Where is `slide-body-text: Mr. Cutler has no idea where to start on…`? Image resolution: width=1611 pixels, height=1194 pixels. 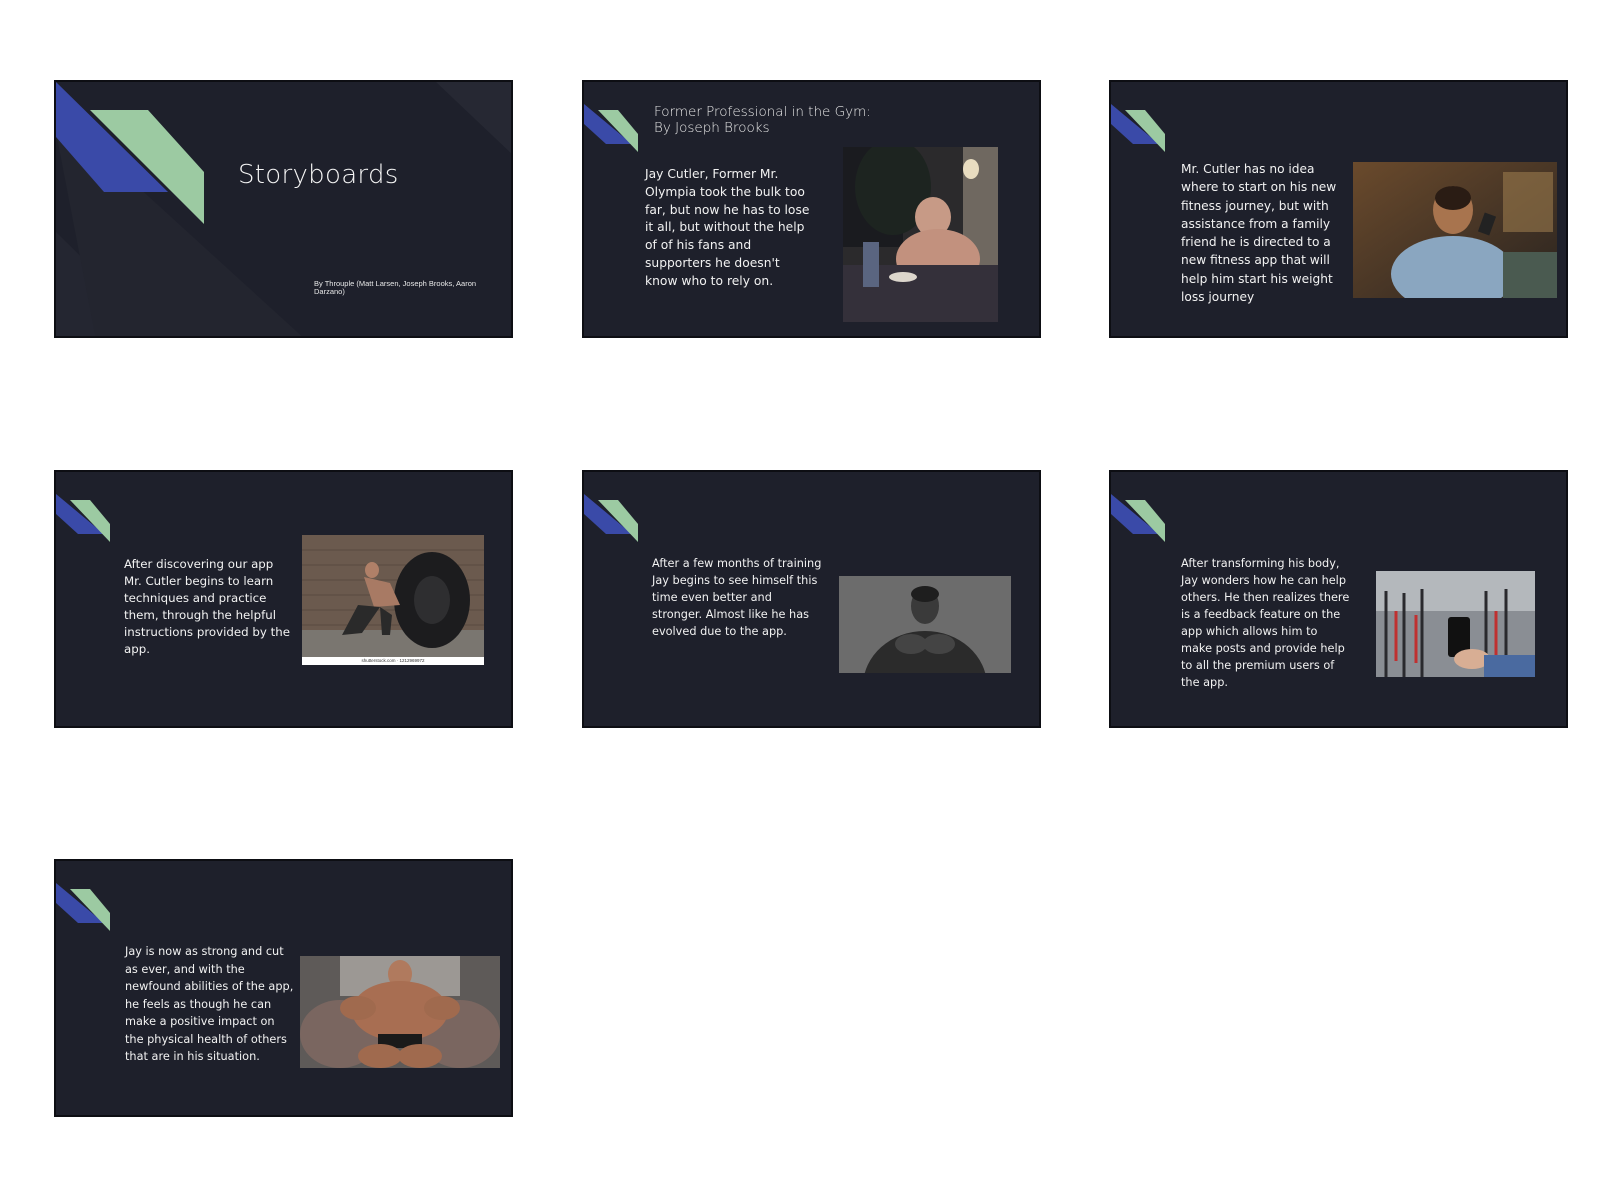
slide-body-text: Mr. Cutler has no idea where to start on… is located at coordinates (1259, 233).